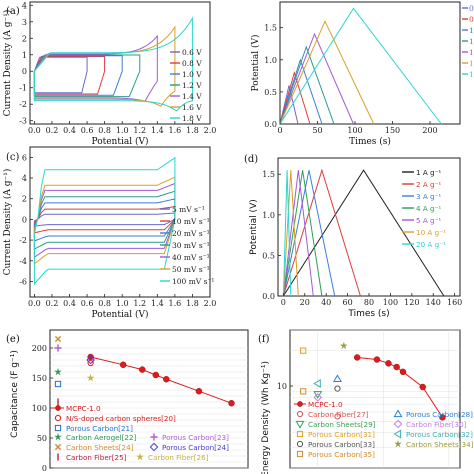 The image size is (474, 474). What do you see at coordinates (282, 386) in the screenshot?
I see `y-tick-label: 10` at bounding box center [282, 386].